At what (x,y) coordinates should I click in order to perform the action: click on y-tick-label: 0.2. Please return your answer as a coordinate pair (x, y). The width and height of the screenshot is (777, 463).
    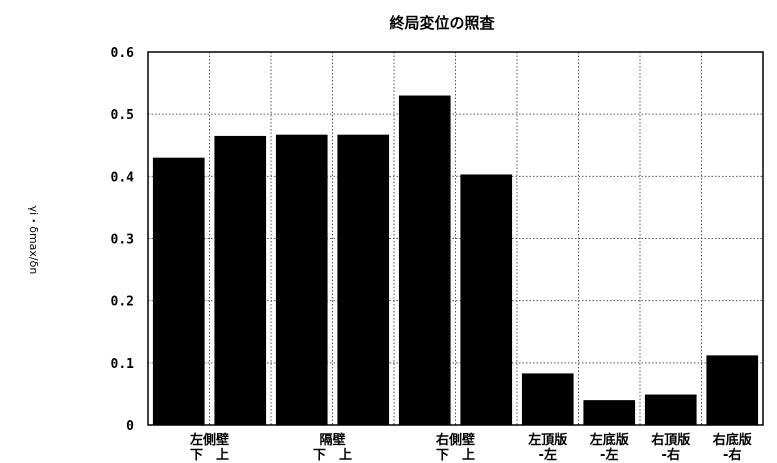
    Looking at the image, I should click on (122, 302).